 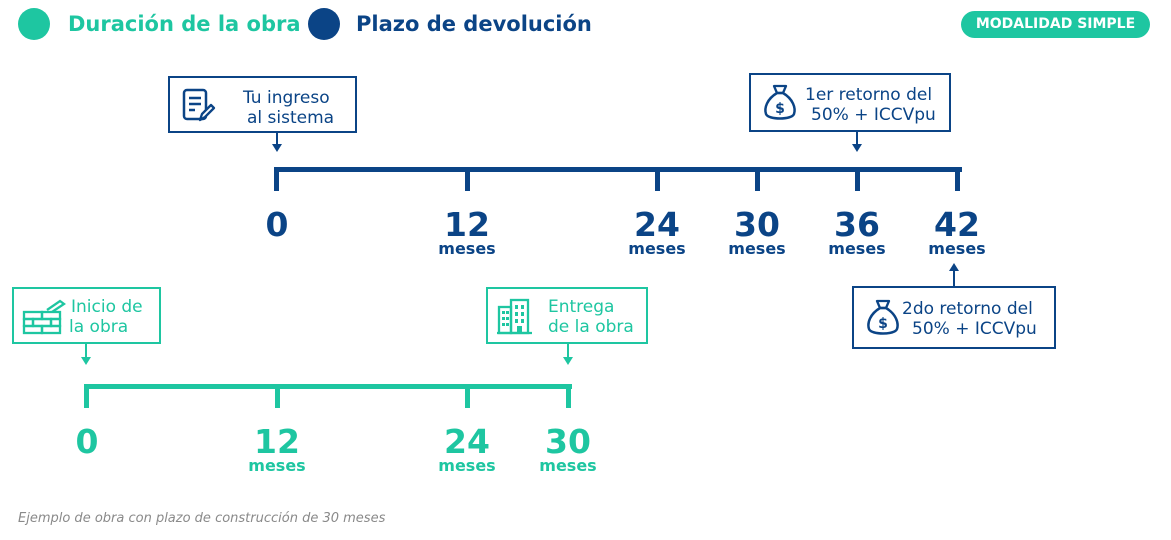 I want to click on callout-ingreso: Tu ingreso al sistema, so click(x=262, y=104).